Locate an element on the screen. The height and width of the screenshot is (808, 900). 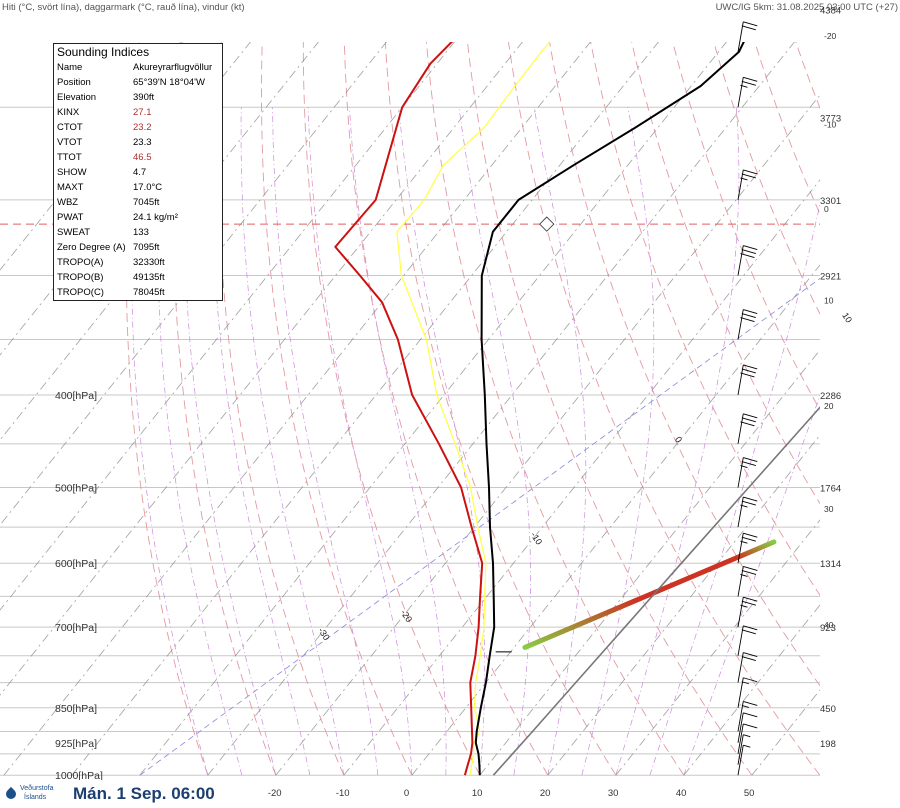
index-row: WBZ 7045ft is located at coordinates (138, 202).